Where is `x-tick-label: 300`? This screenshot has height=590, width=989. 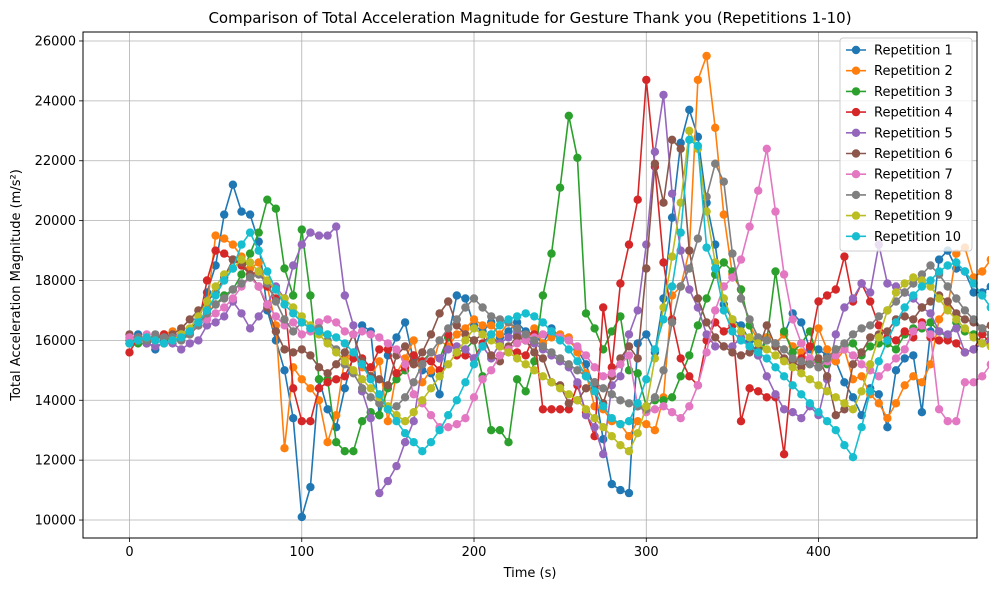
x-tick-label: 300 is located at coordinates (646, 552).